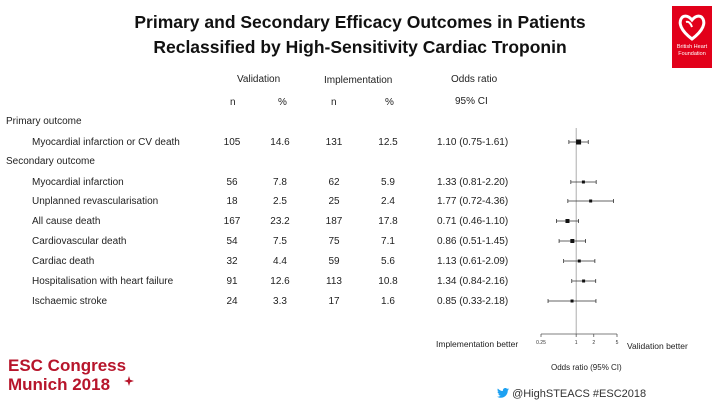  Describe the element at coordinates (473, 281) in the screenshot. I see `cell-odds-ratio: 1.34 (0.84-2.16)` at that location.